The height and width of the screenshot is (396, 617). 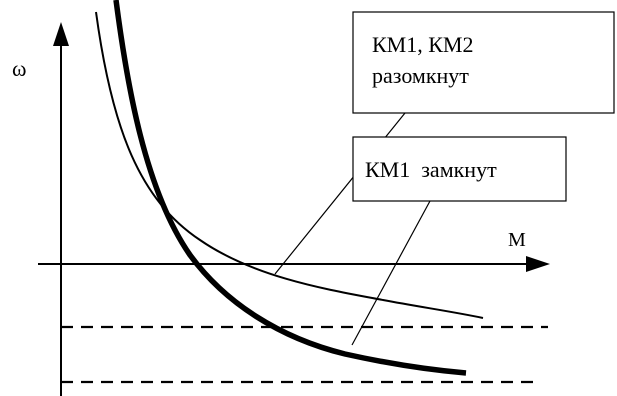 What do you see at coordinates (483, 62) in the screenshot?
I see `callout-box-open` at bounding box center [483, 62].